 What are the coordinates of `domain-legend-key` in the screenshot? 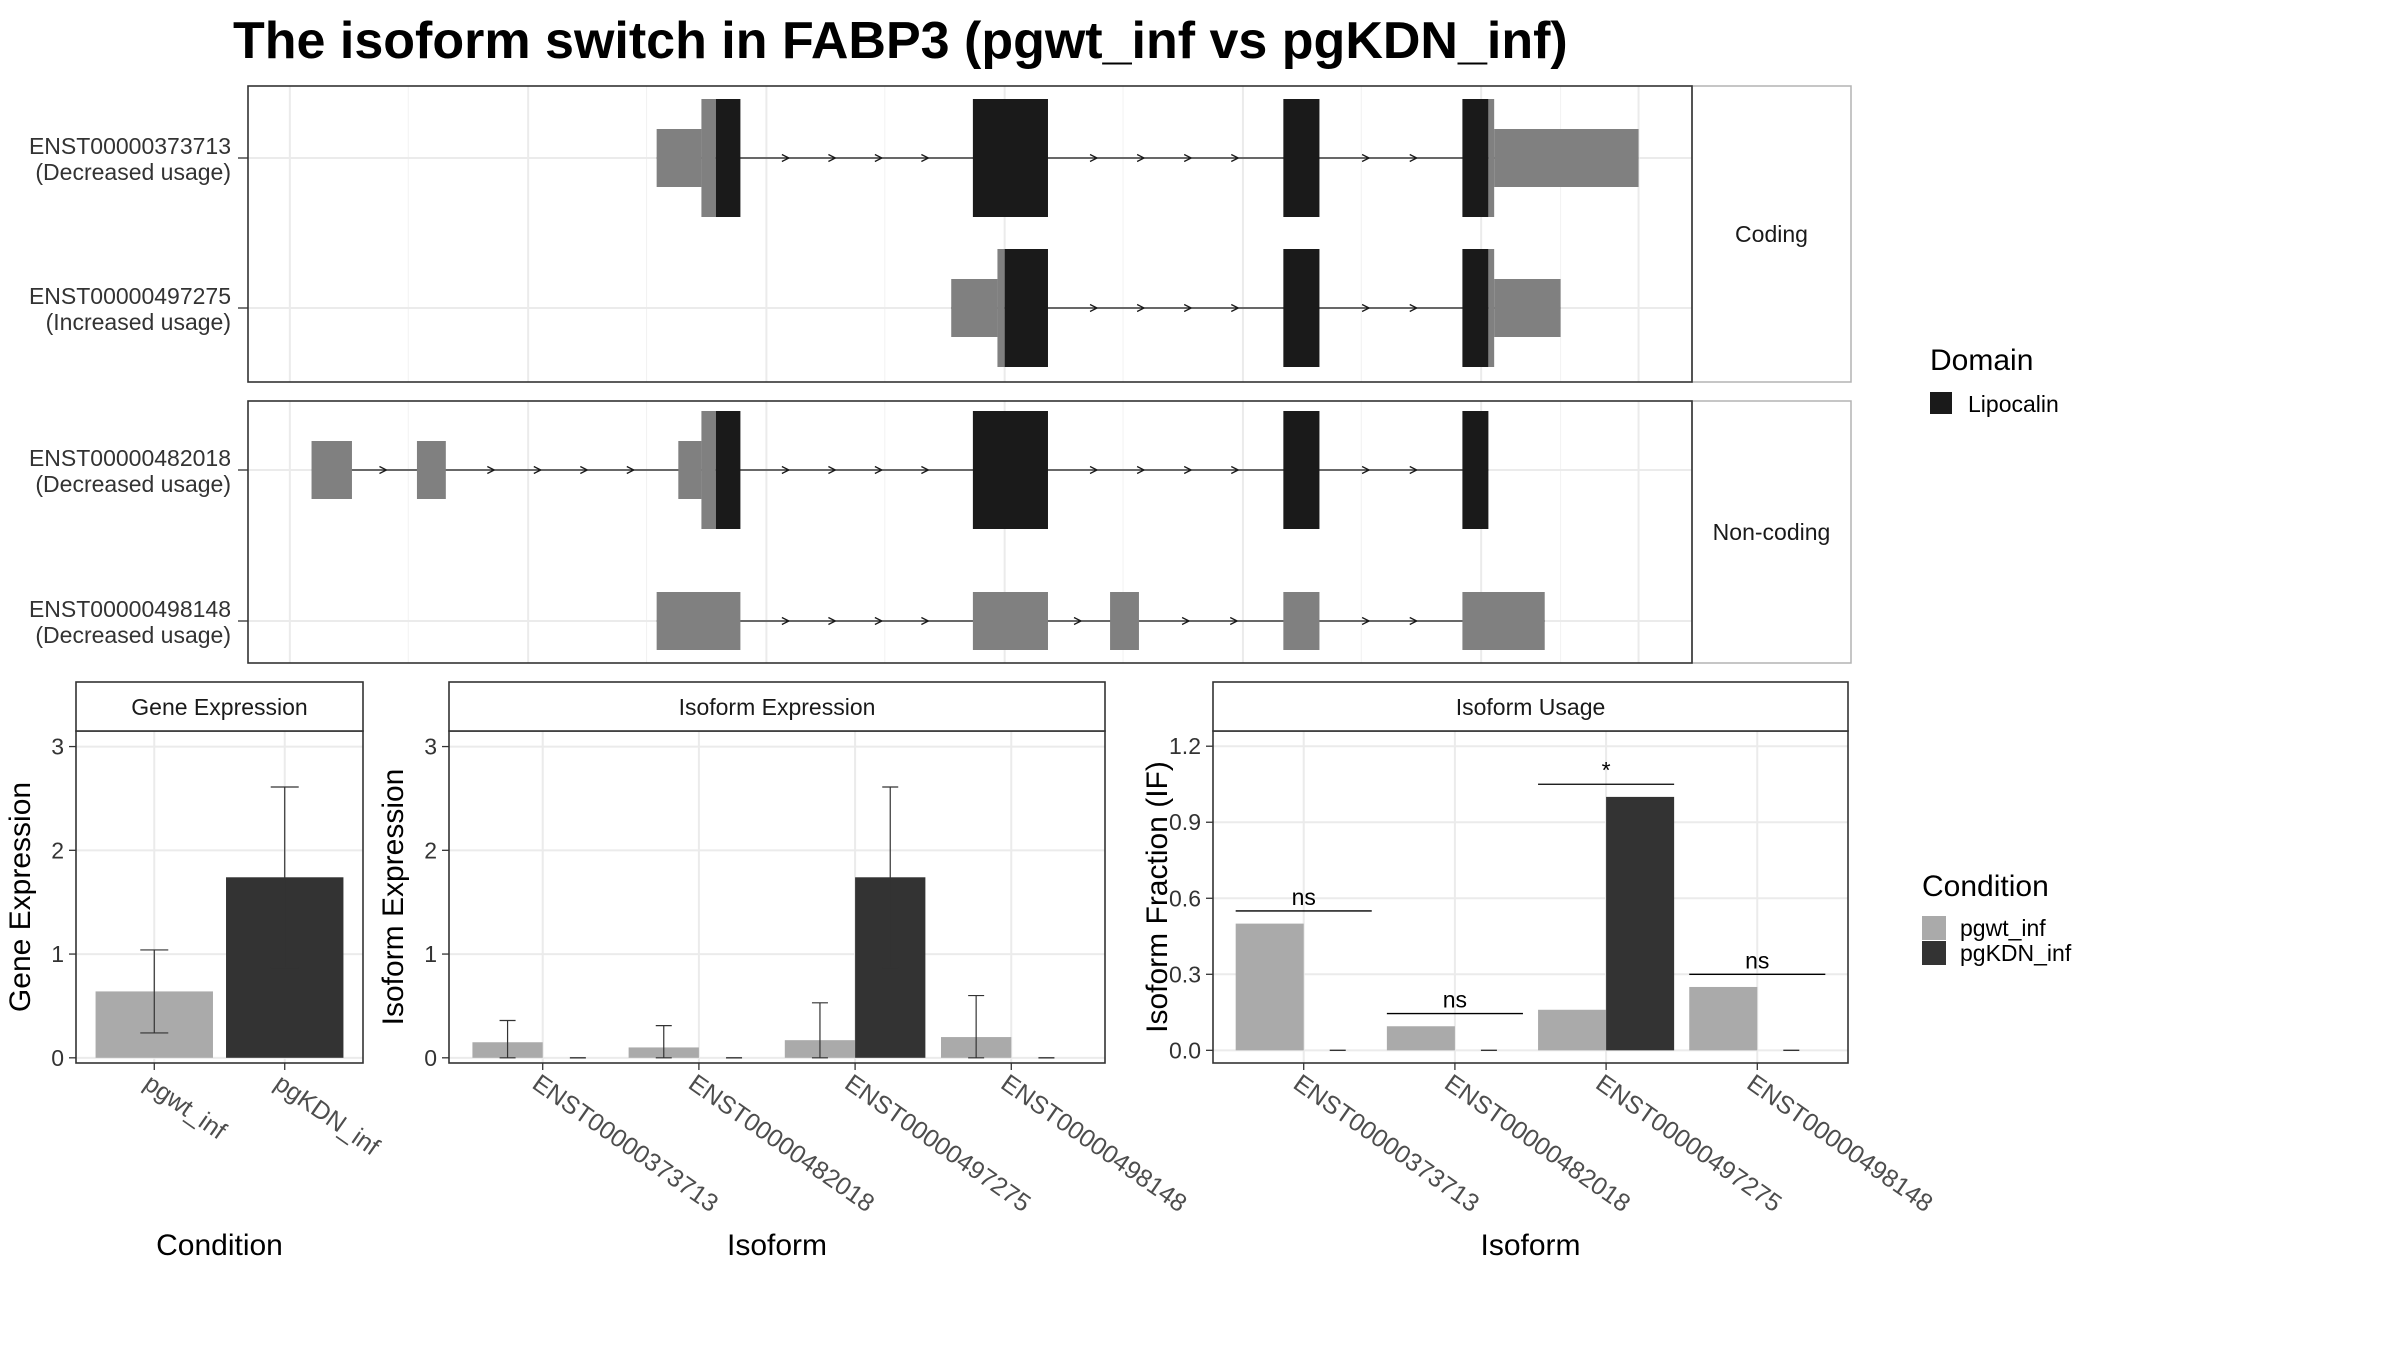 It's located at (1941, 403).